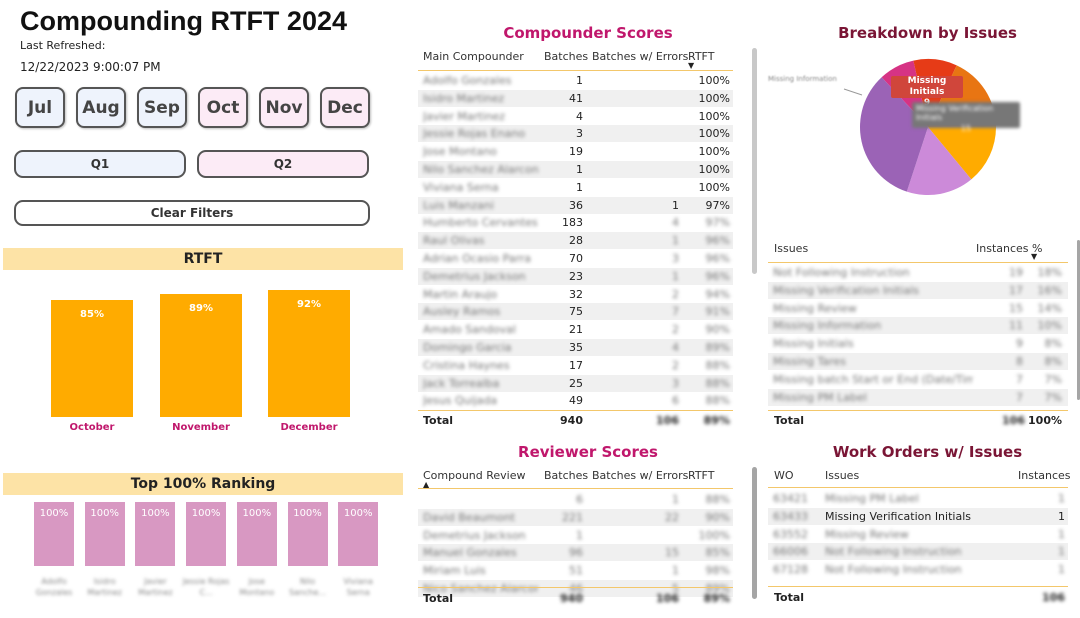 Image resolution: width=1080 pixels, height=618 pixels. Describe the element at coordinates (473, 56) in the screenshot. I see `col-main-compounder: Main Compounder` at that location.